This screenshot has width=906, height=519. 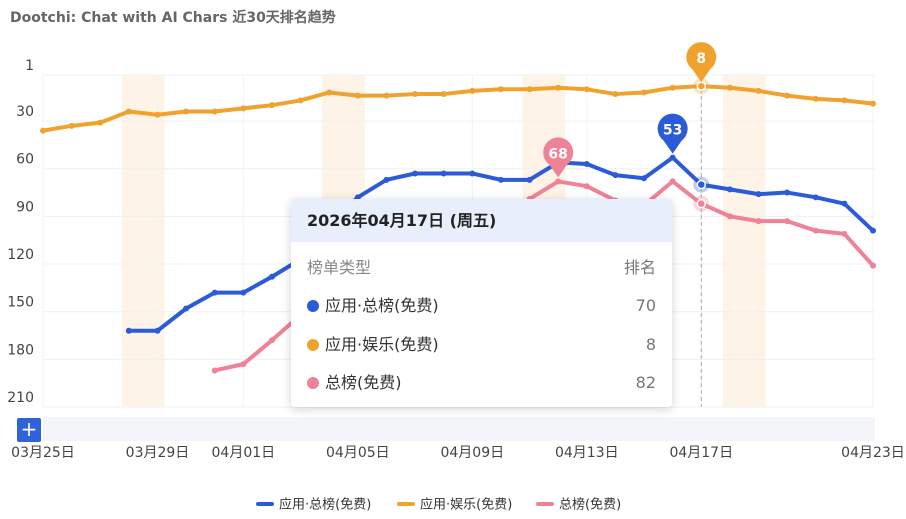 What do you see at coordinates (29, 430) in the screenshot?
I see `add-button: +` at bounding box center [29, 430].